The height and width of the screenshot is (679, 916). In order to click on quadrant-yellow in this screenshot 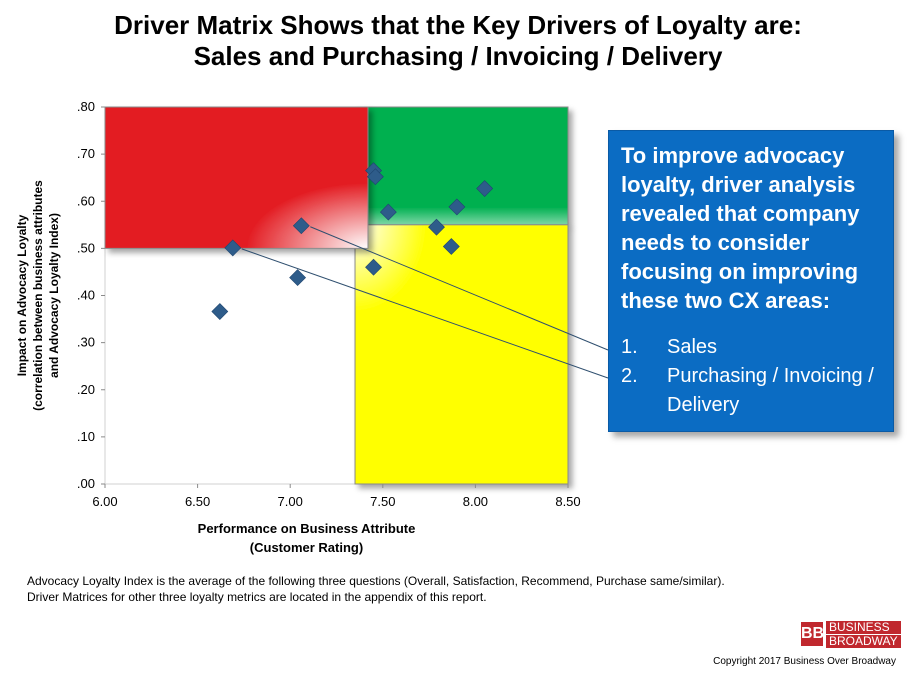, I will do `click(461, 354)`.